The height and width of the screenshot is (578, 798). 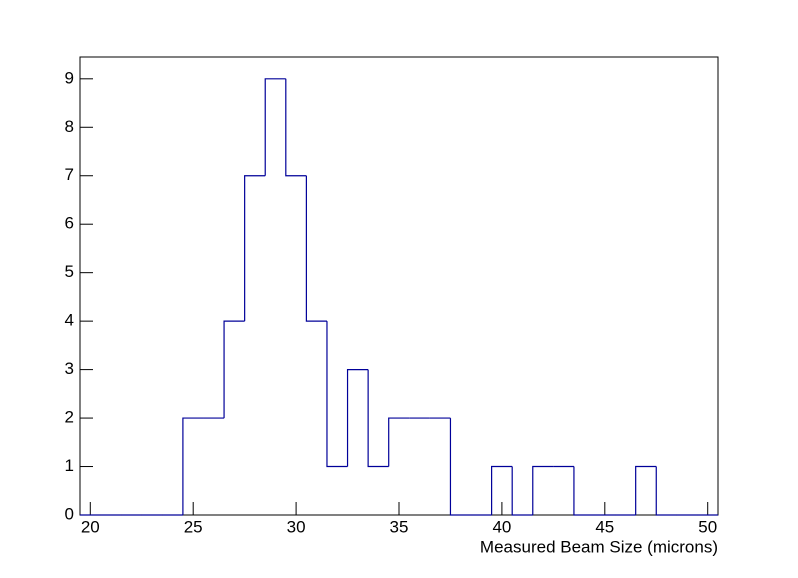 What do you see at coordinates (501, 526) in the screenshot?
I see `x-tick-label: 40` at bounding box center [501, 526].